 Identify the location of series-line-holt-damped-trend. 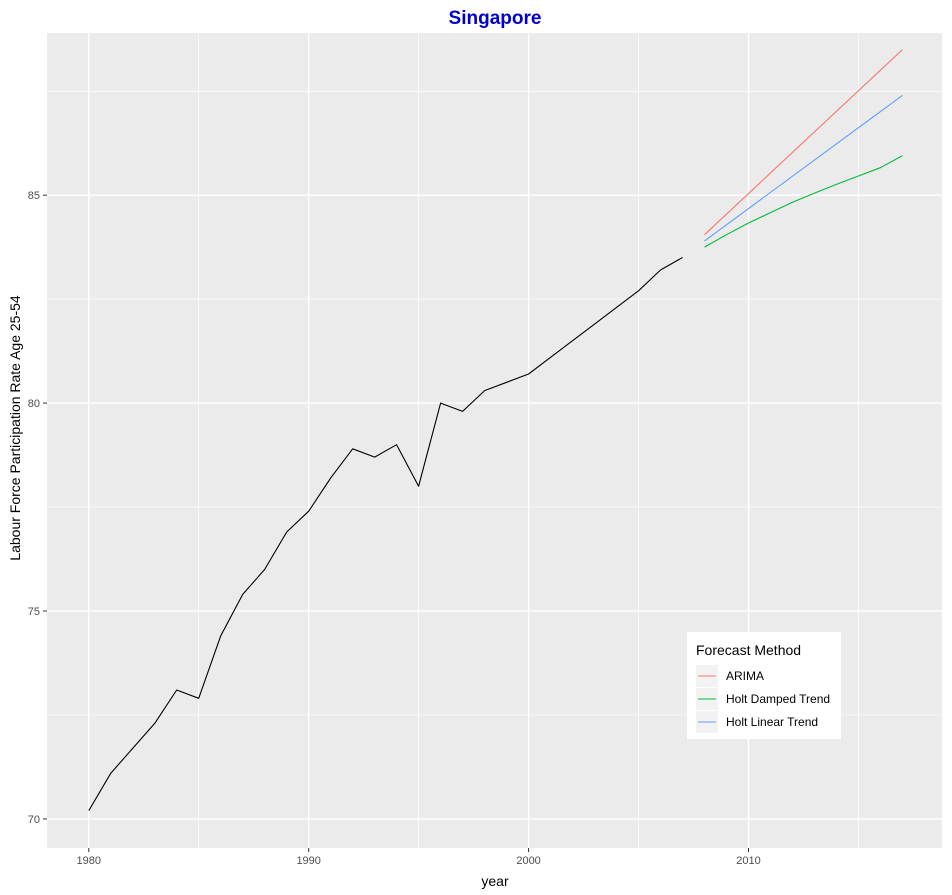
(803, 201).